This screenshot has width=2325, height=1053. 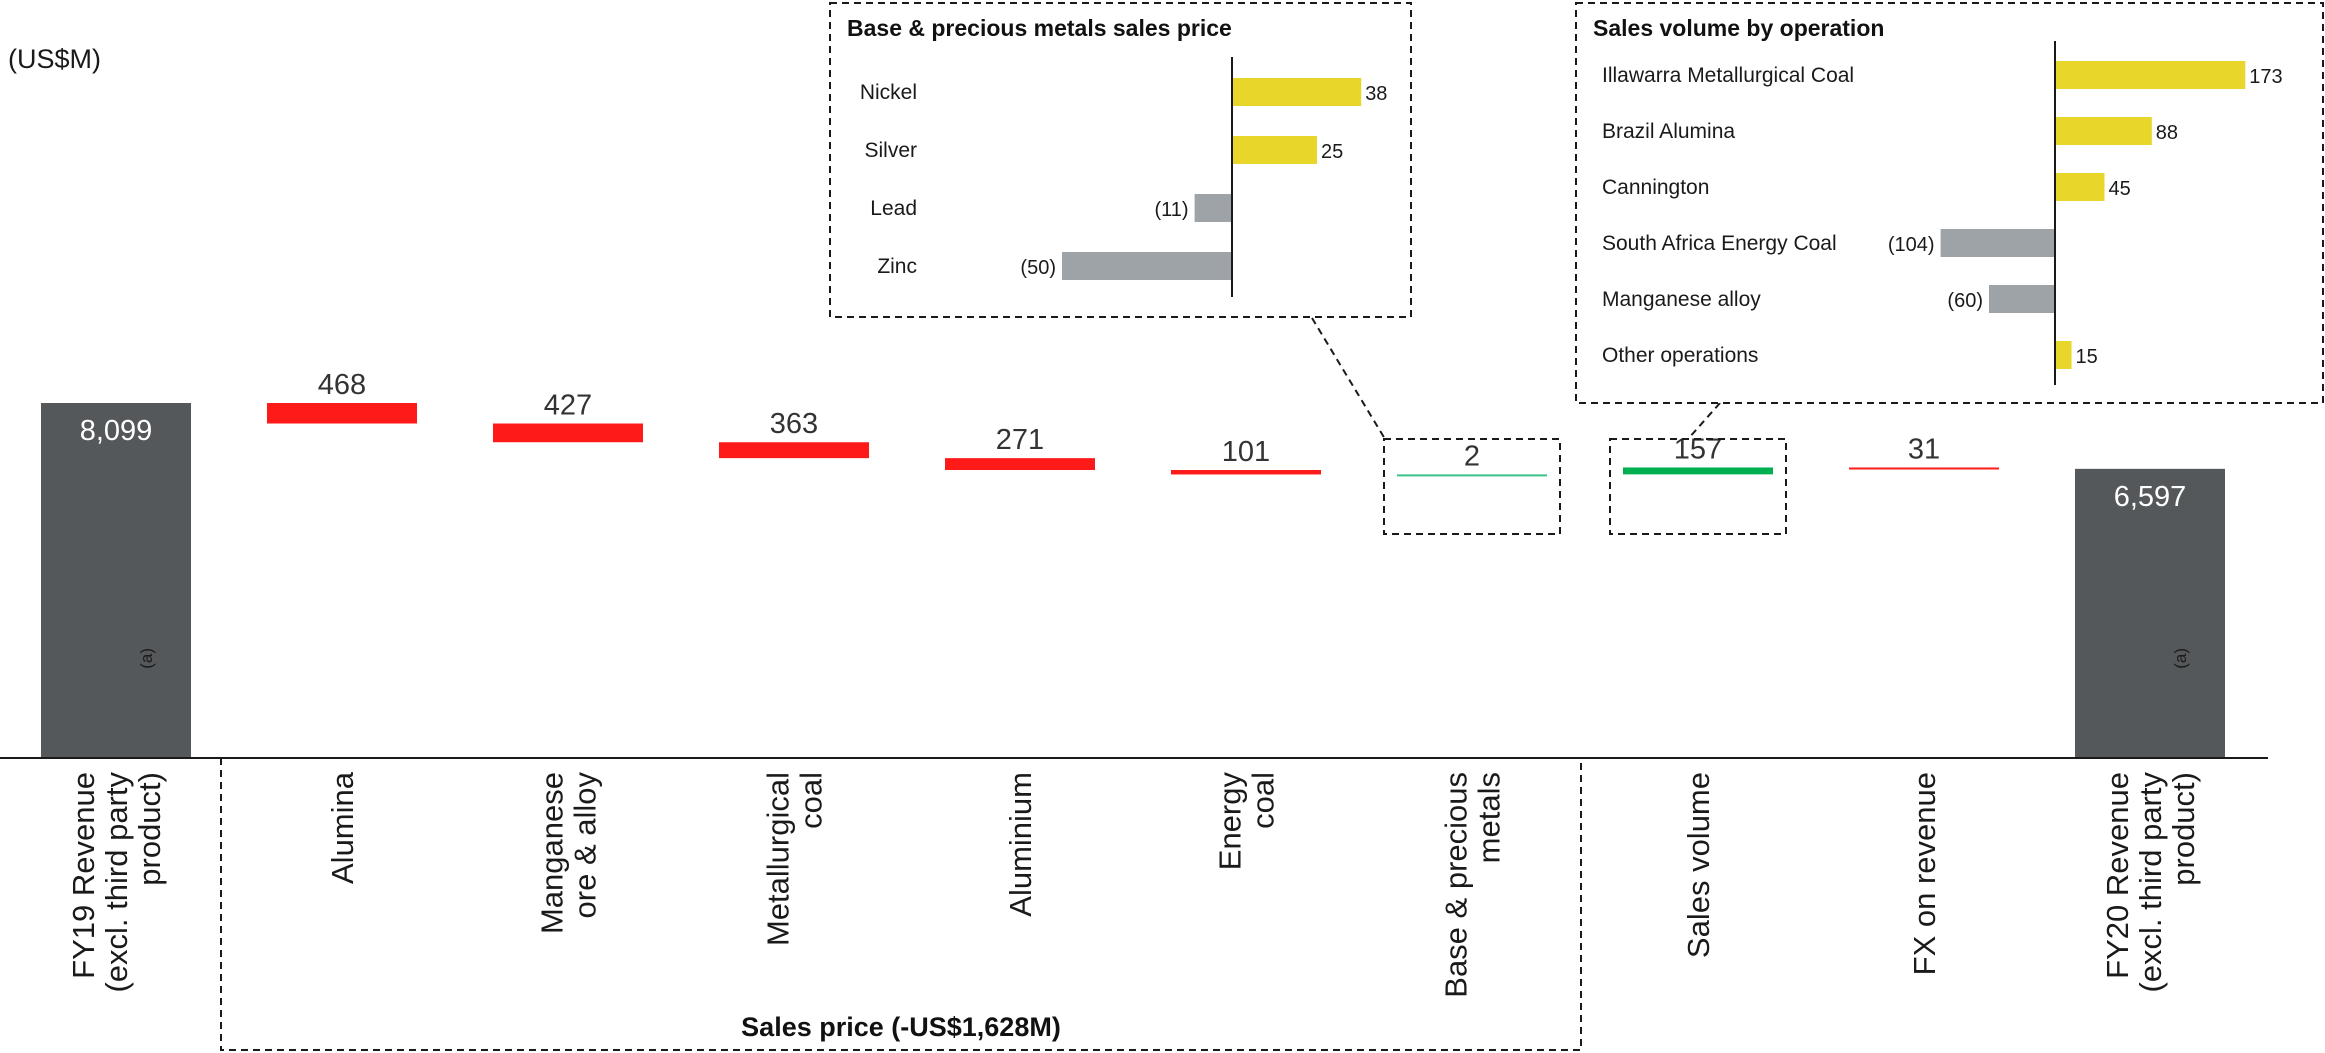 I want to click on inset-value-label: 25, so click(x=1332, y=152).